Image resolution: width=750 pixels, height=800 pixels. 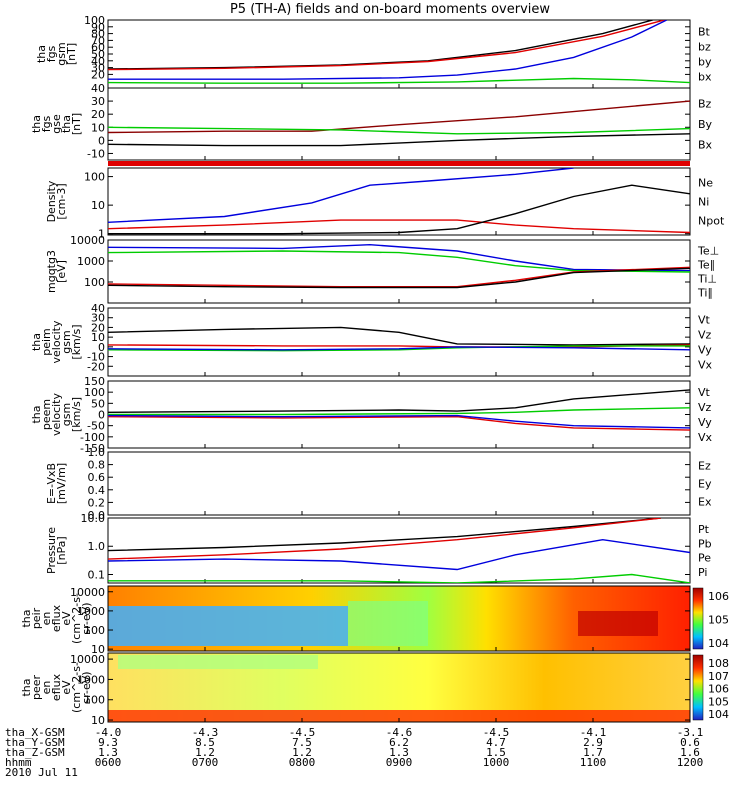 I want to click on y-axis-label: en, so click(x=46, y=619).